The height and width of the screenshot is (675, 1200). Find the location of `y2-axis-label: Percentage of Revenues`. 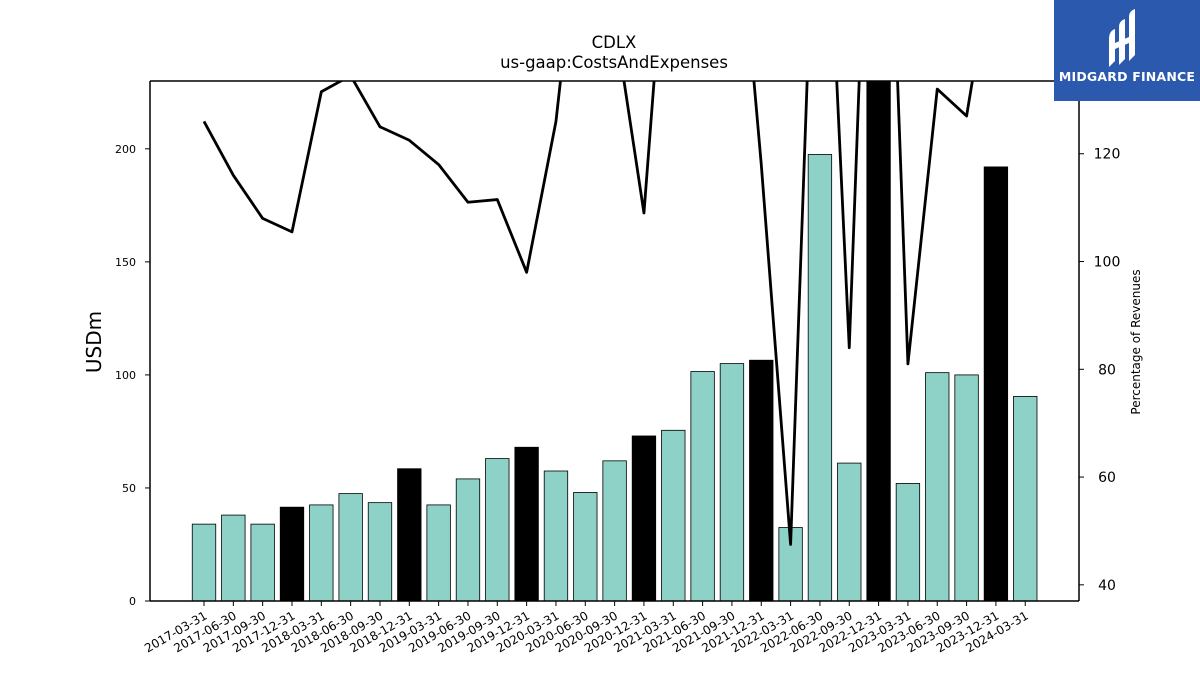

y2-axis-label: Percentage of Revenues is located at coordinates (1136, 341).